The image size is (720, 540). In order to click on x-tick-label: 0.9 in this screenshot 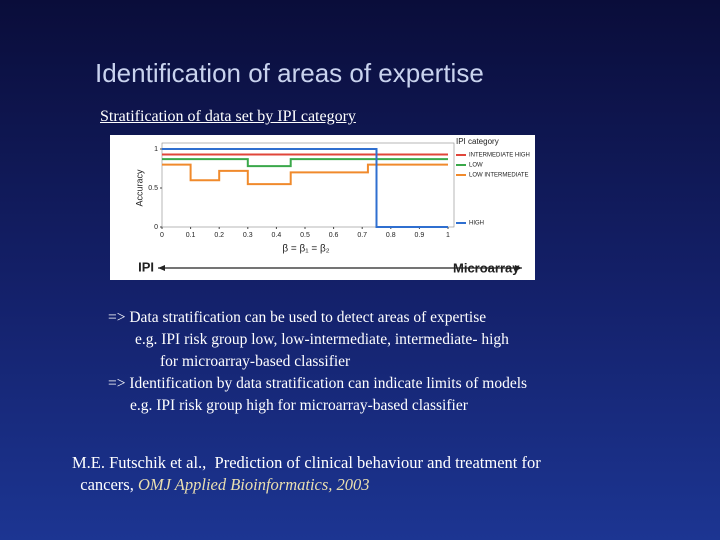, I will do `click(420, 235)`.